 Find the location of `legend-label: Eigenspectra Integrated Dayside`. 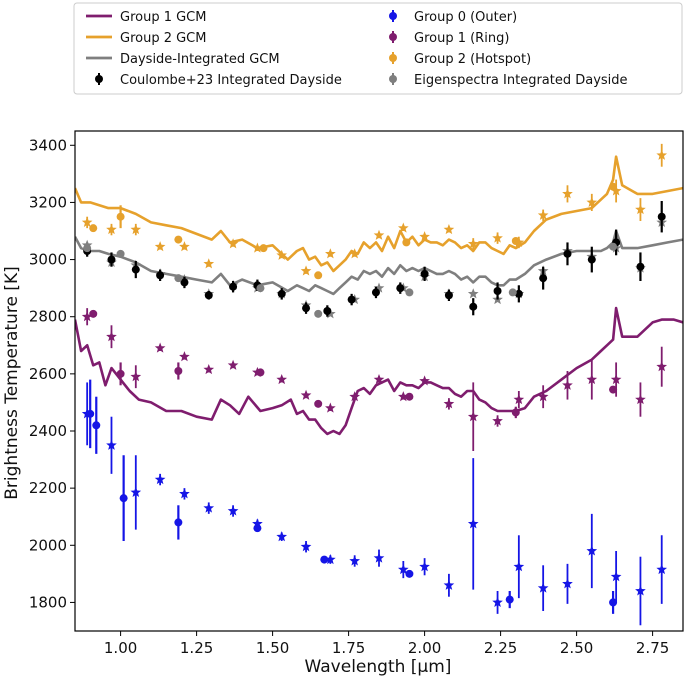

legend-label: Eigenspectra Integrated Dayside is located at coordinates (521, 80).